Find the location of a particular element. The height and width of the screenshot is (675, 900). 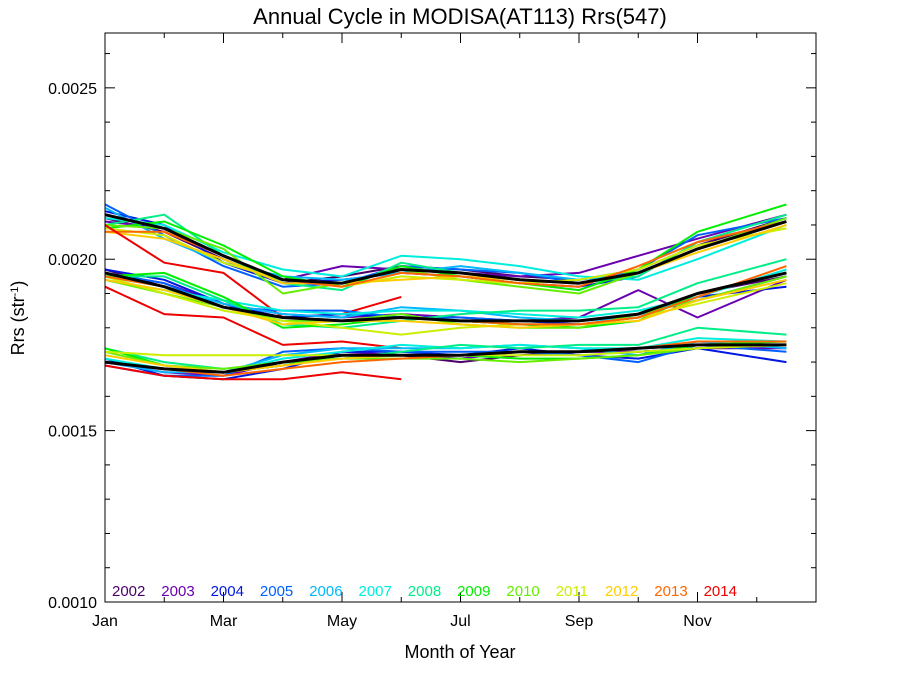

legend-item-2004: 2004 is located at coordinates (227, 591).